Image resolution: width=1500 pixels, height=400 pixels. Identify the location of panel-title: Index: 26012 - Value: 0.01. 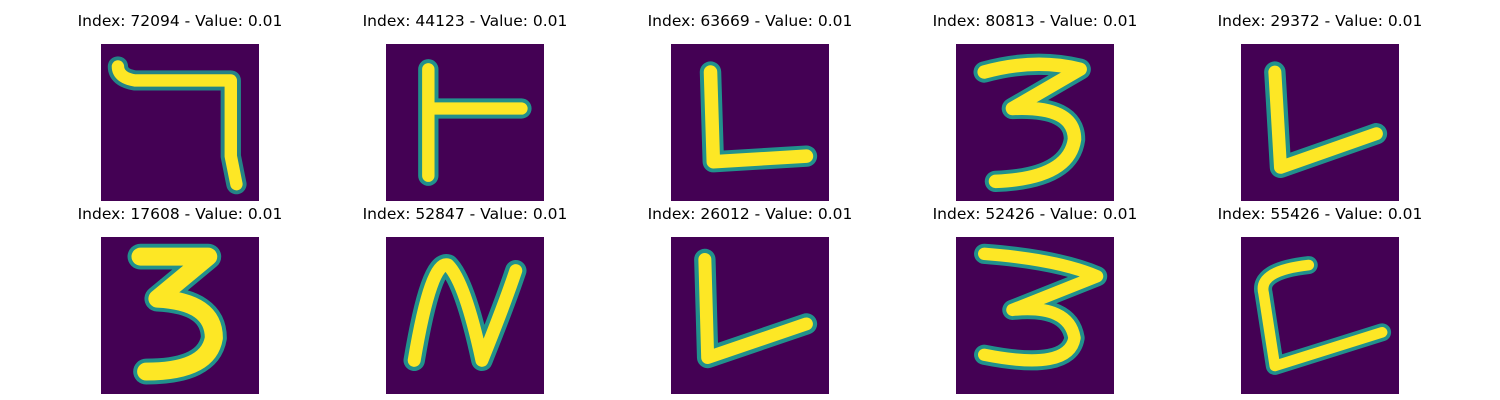
(750, 214).